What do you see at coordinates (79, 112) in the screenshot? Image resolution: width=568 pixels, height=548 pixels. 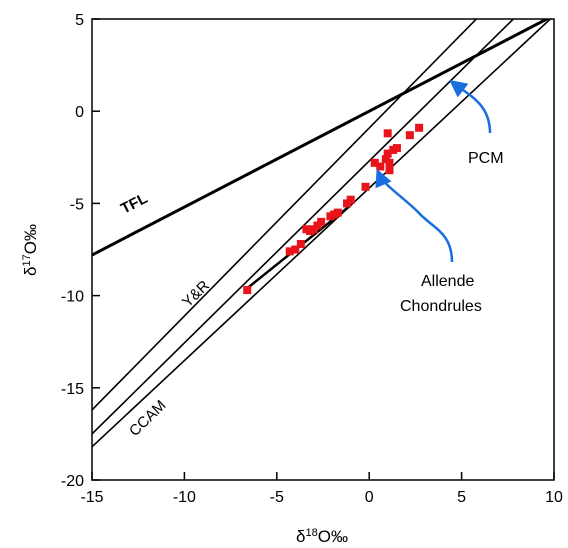 I see `y-tick-label: 0` at bounding box center [79, 112].